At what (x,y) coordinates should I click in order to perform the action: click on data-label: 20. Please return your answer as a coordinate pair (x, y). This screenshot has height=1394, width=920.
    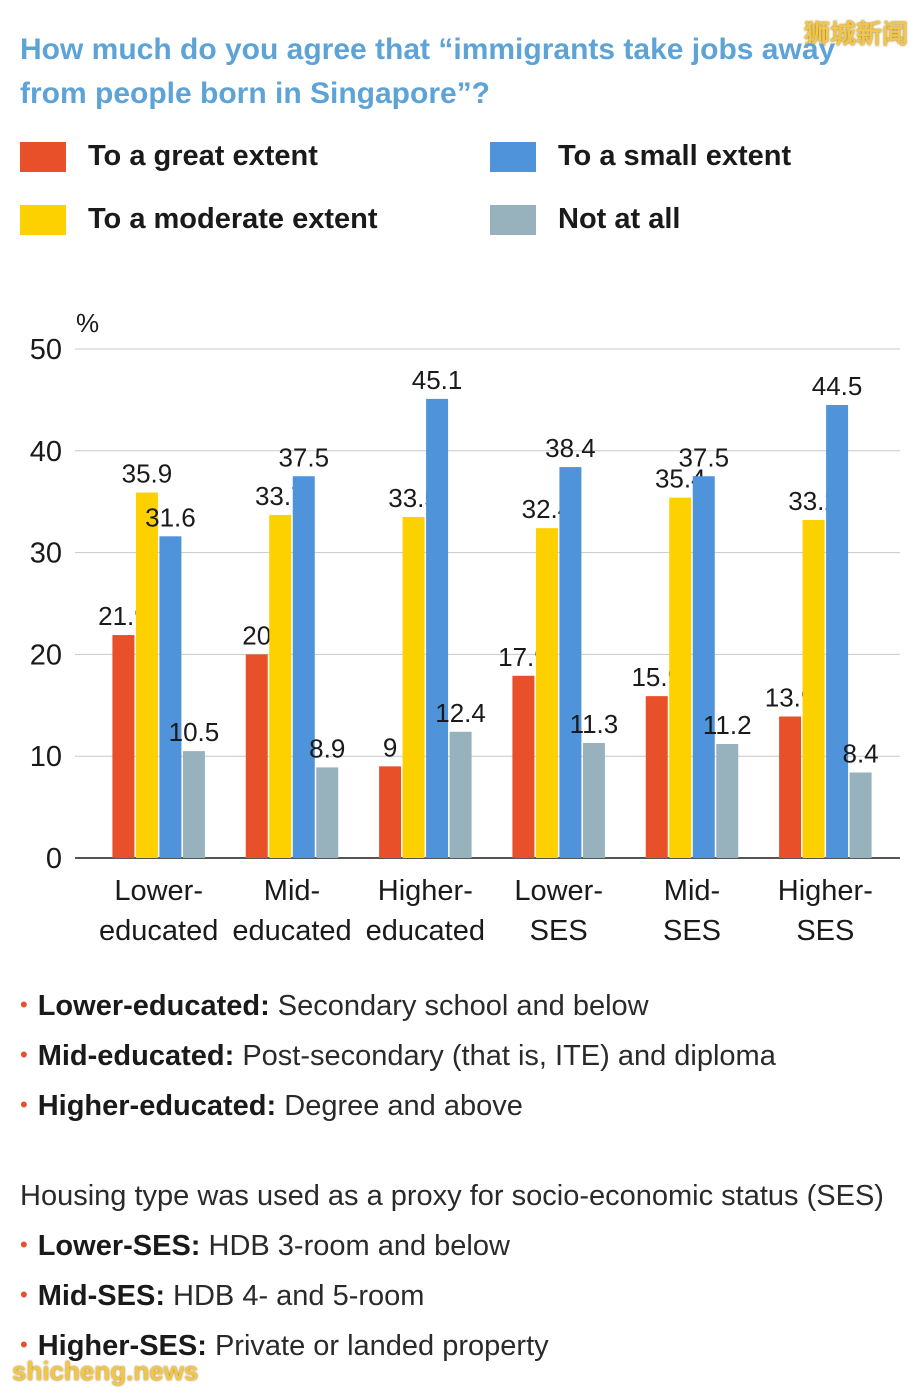
    Looking at the image, I should click on (256, 635).